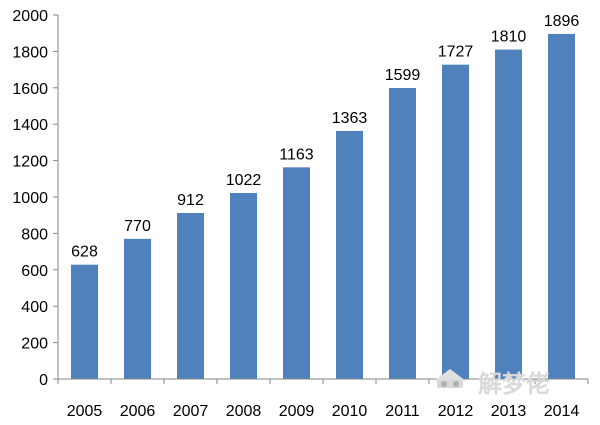 This screenshot has width=600, height=425. I want to click on data-label: 1022, so click(244, 180).